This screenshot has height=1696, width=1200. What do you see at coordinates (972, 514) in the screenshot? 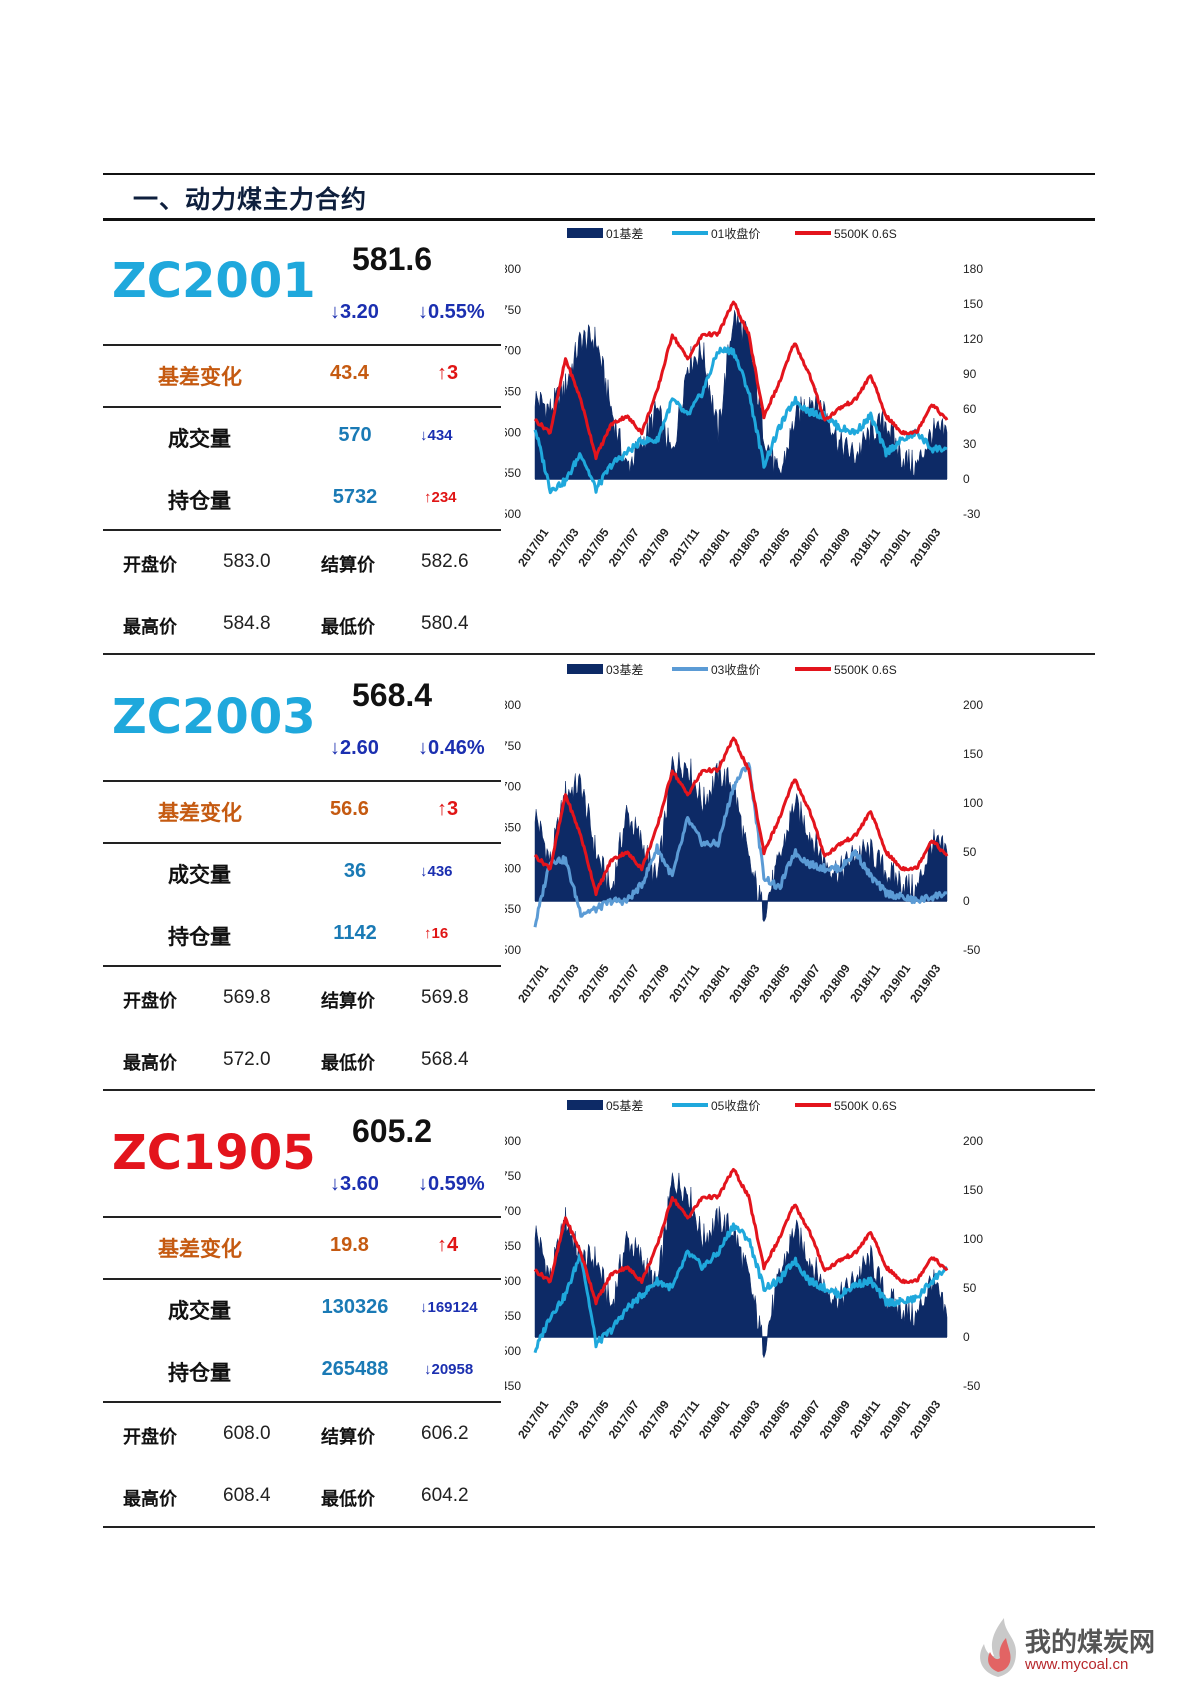
I see `y-right-tick-label: -30` at bounding box center [972, 514].